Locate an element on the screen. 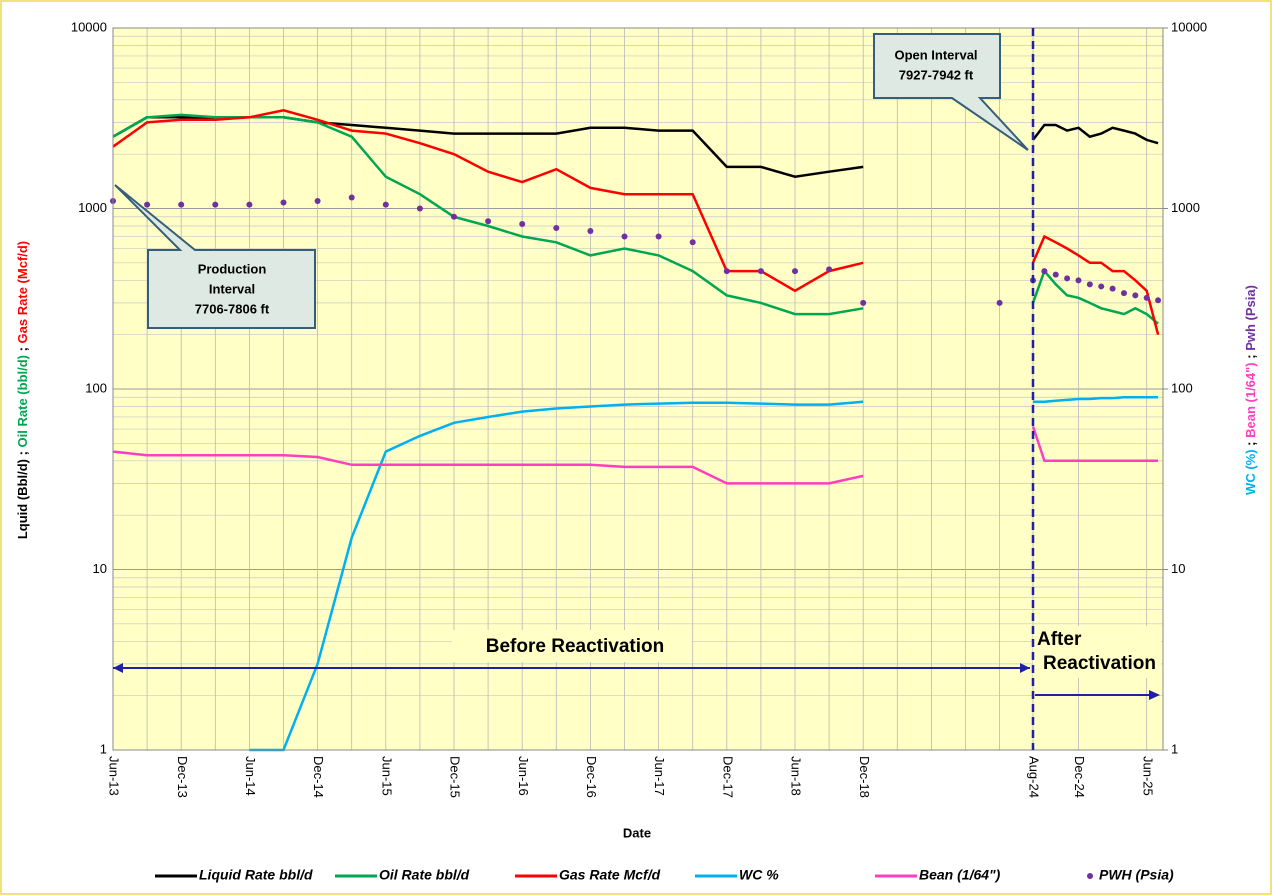 The height and width of the screenshot is (895, 1272). x-tick-label: Jun-13 is located at coordinates (114, 776).